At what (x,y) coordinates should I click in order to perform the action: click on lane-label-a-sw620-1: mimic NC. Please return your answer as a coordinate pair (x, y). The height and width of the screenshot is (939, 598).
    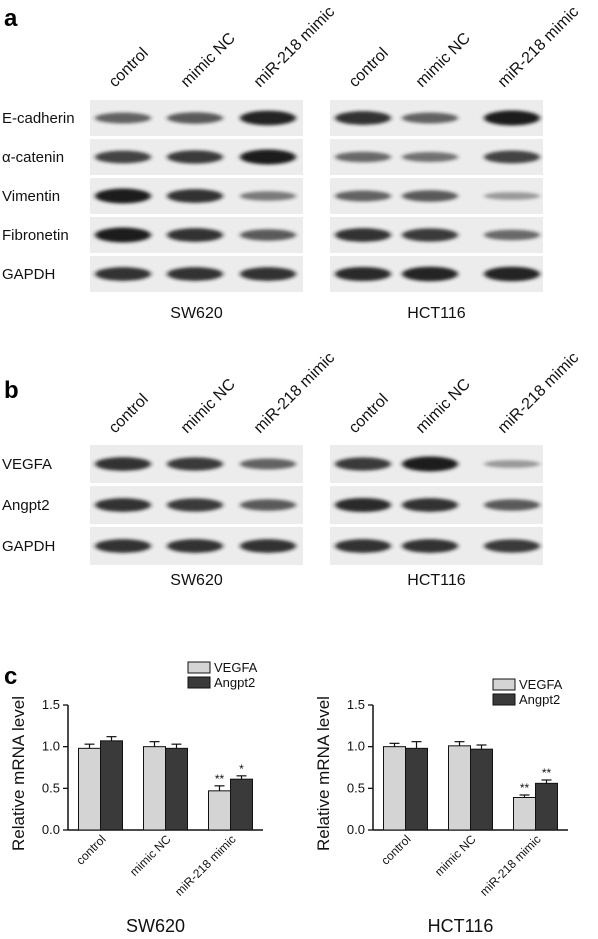
    Looking at the image, I should click on (208, 60).